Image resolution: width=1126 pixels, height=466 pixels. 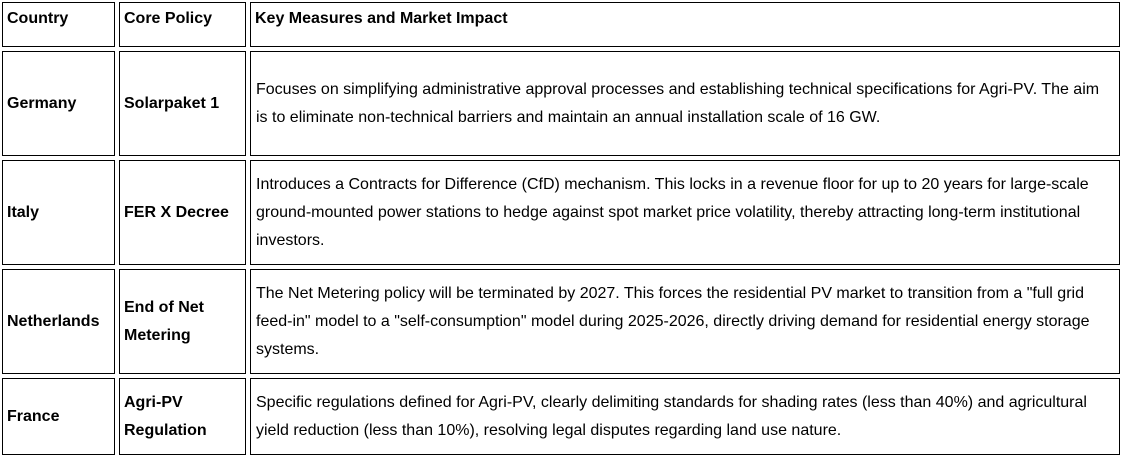 What do you see at coordinates (182, 321) in the screenshot?
I see `policy-cell: End of Net Metering` at bounding box center [182, 321].